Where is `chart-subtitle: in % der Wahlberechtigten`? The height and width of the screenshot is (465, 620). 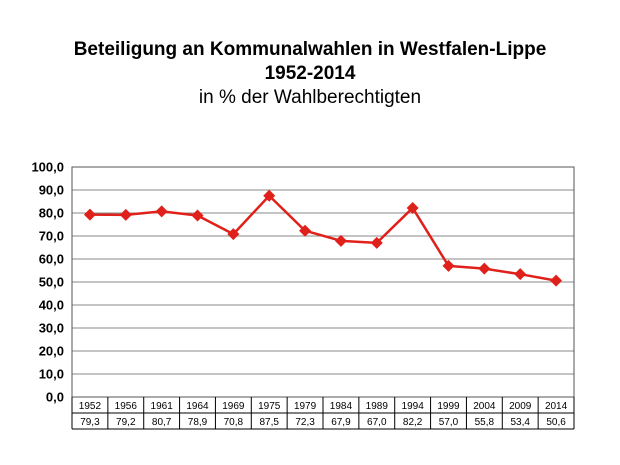
chart-subtitle: in % der Wahlberechtigten is located at coordinates (310, 97).